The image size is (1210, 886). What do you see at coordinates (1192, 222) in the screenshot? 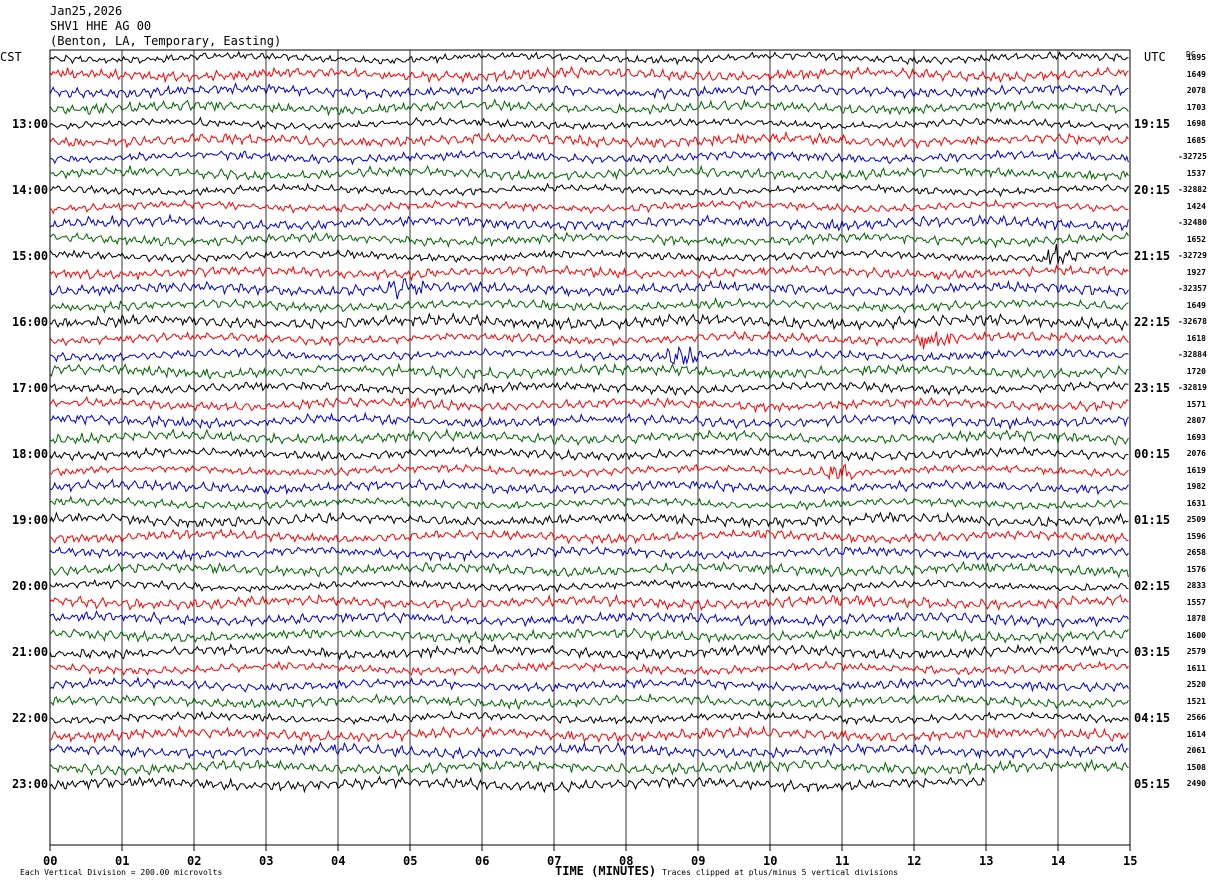
I see `dc-offset-value: -32480` at bounding box center [1192, 222].